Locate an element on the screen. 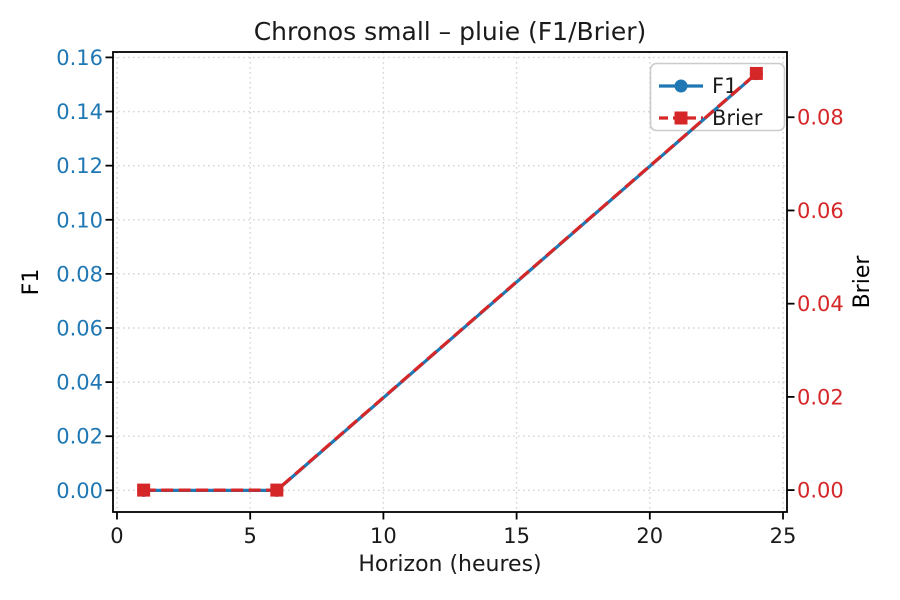  y-tick-label-right: 0.08 is located at coordinates (820, 118).